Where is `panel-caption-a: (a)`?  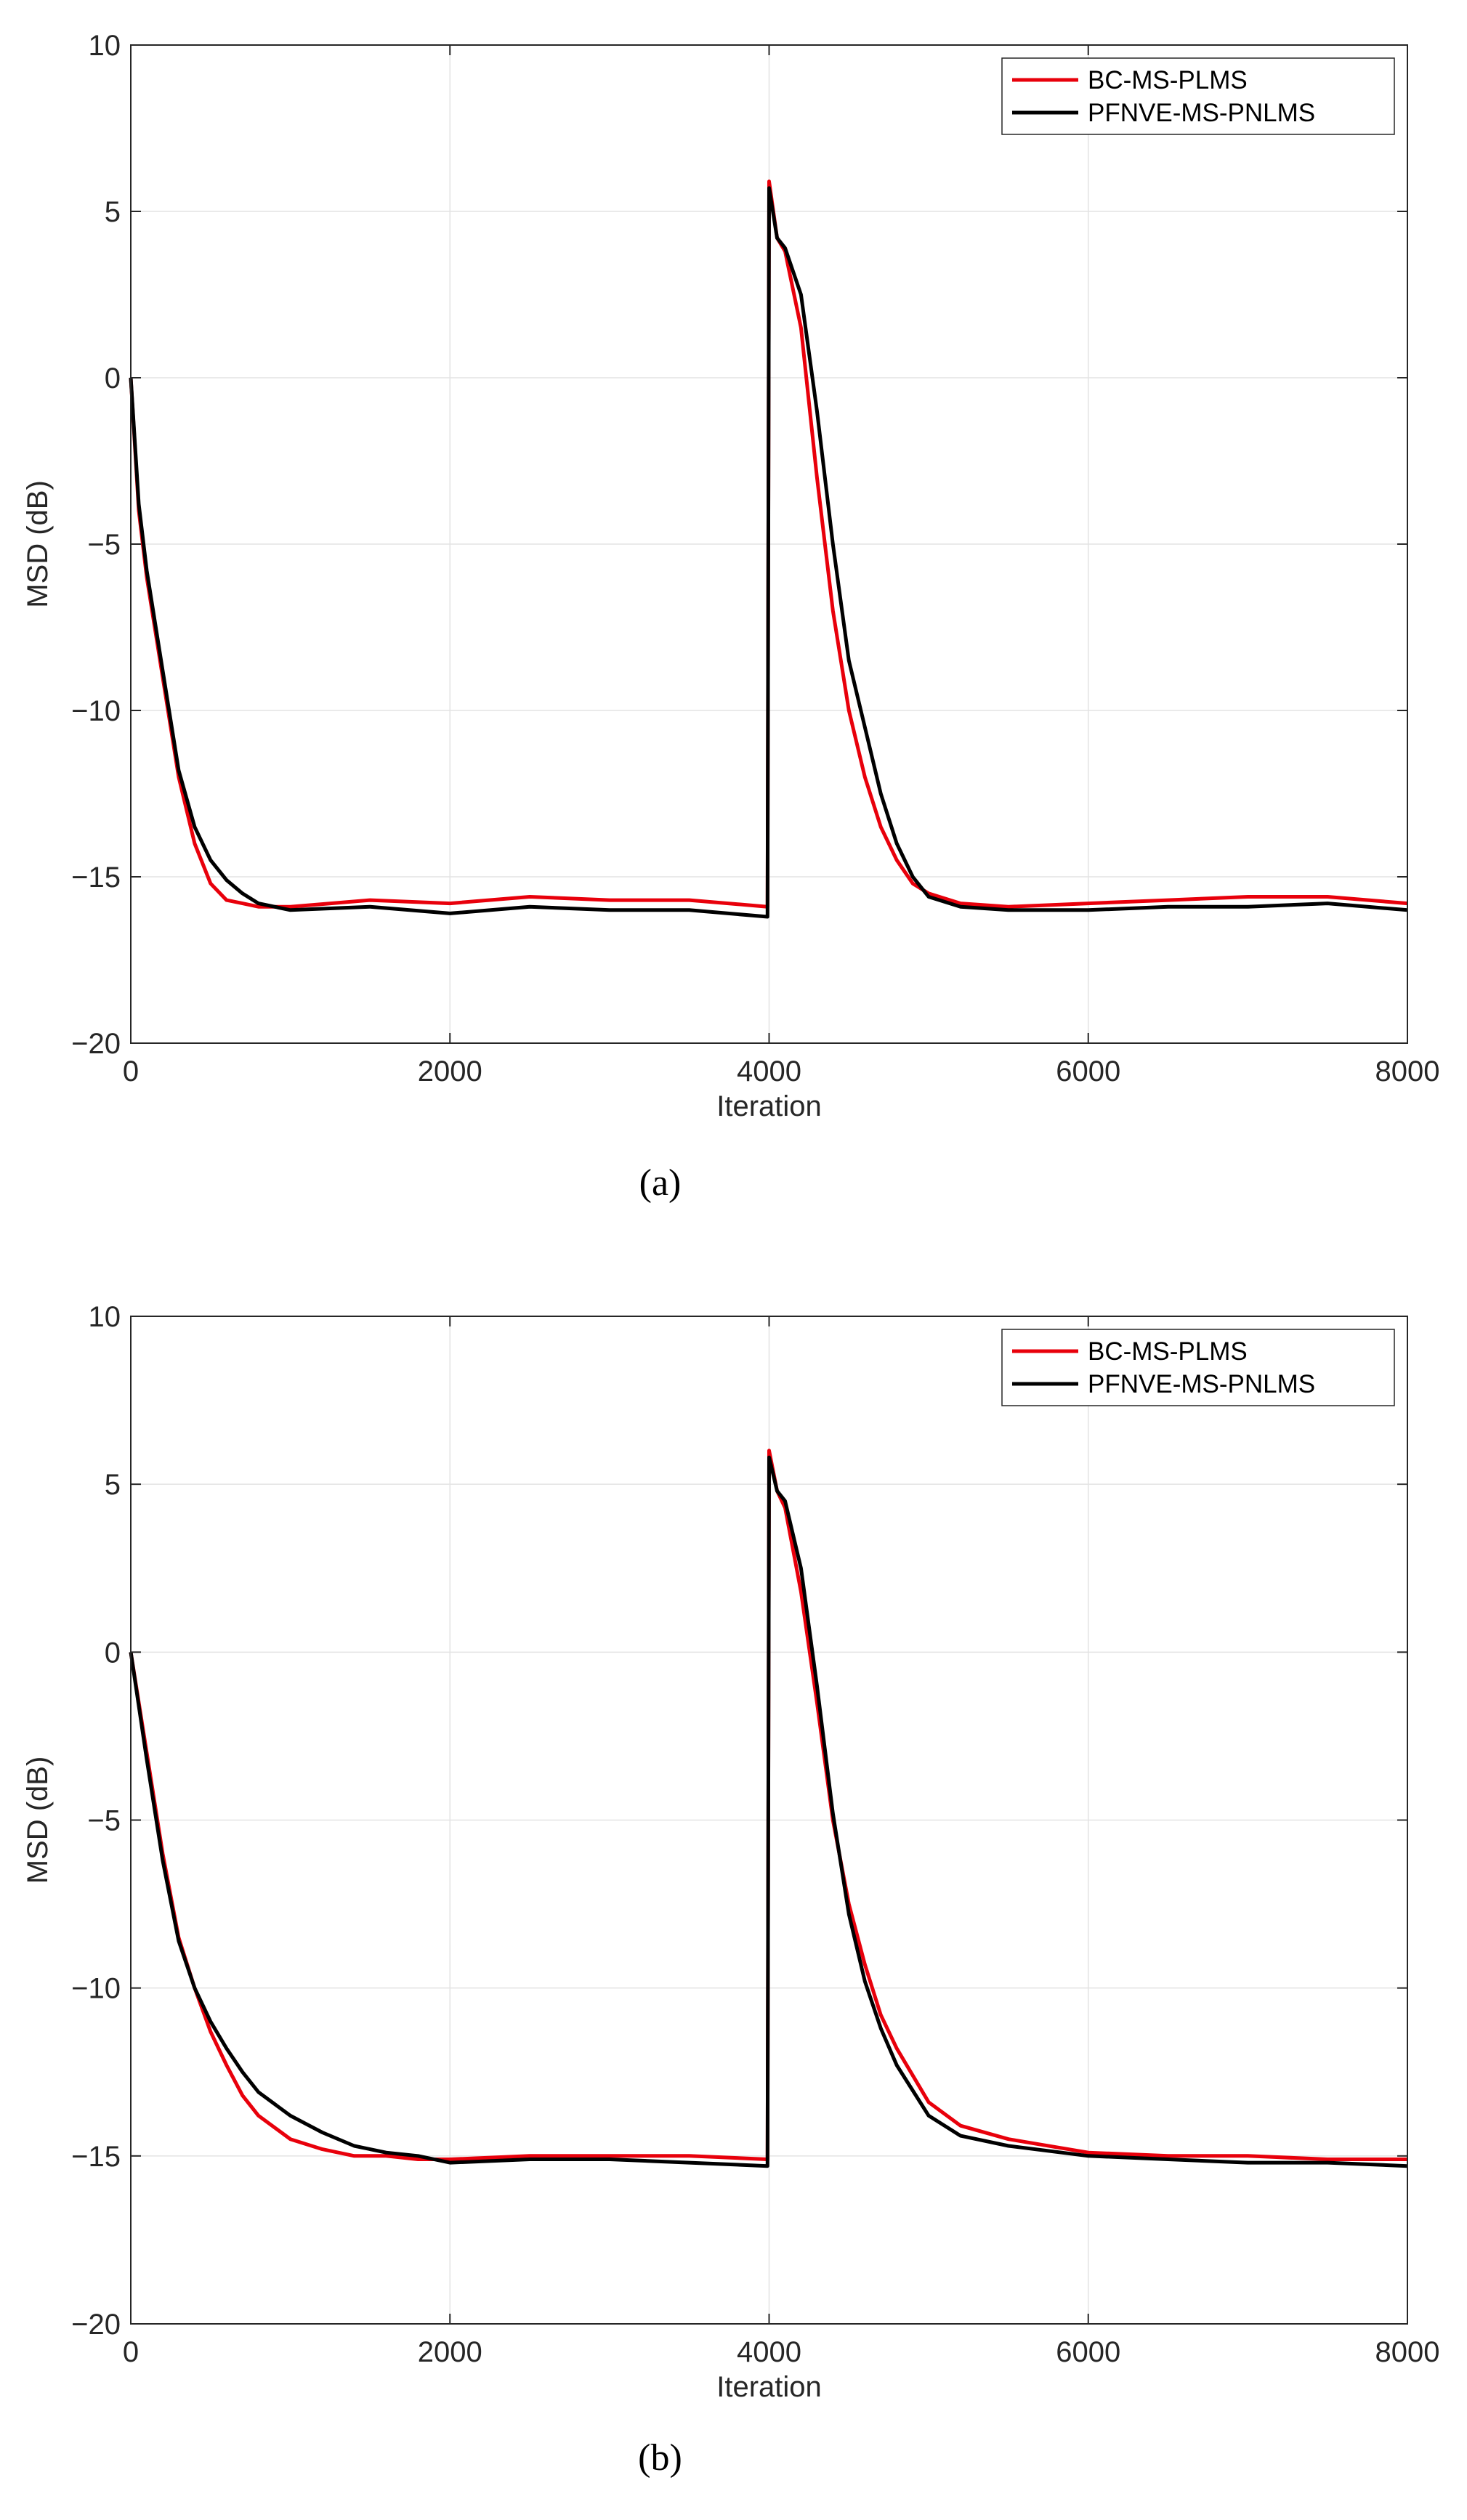 panel-caption-a: (a) is located at coordinates (660, 1183).